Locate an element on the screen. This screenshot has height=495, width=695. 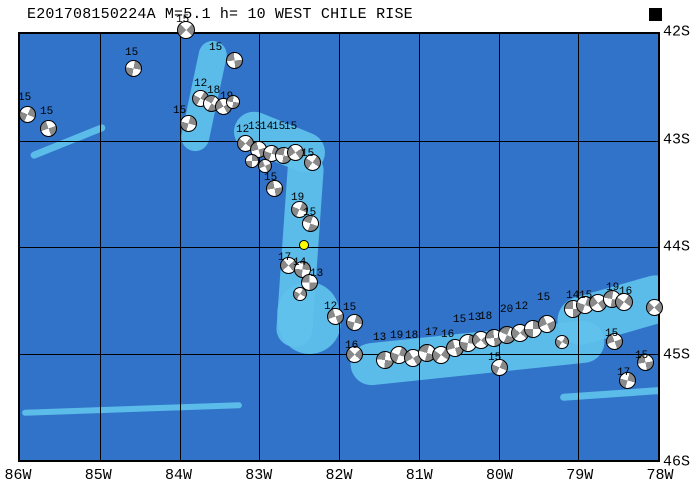
x-tick-label: 84W is located at coordinates (178, 475).